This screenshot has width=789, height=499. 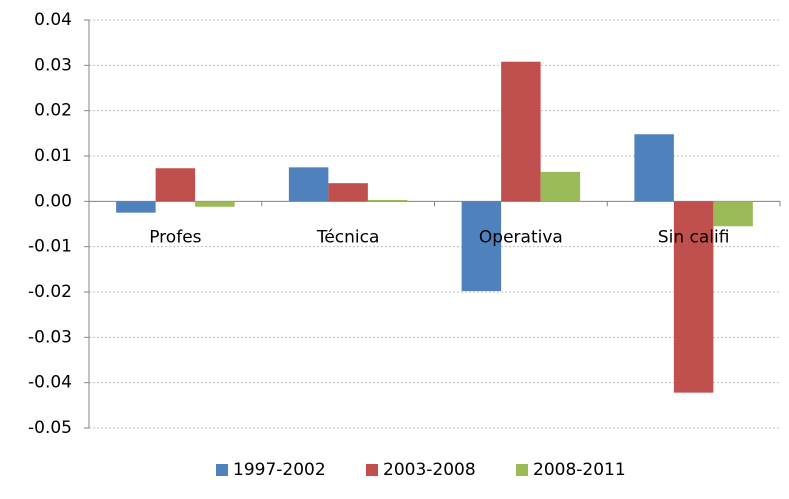 I want to click on y-tick-label: -0.05, so click(x=50, y=428).